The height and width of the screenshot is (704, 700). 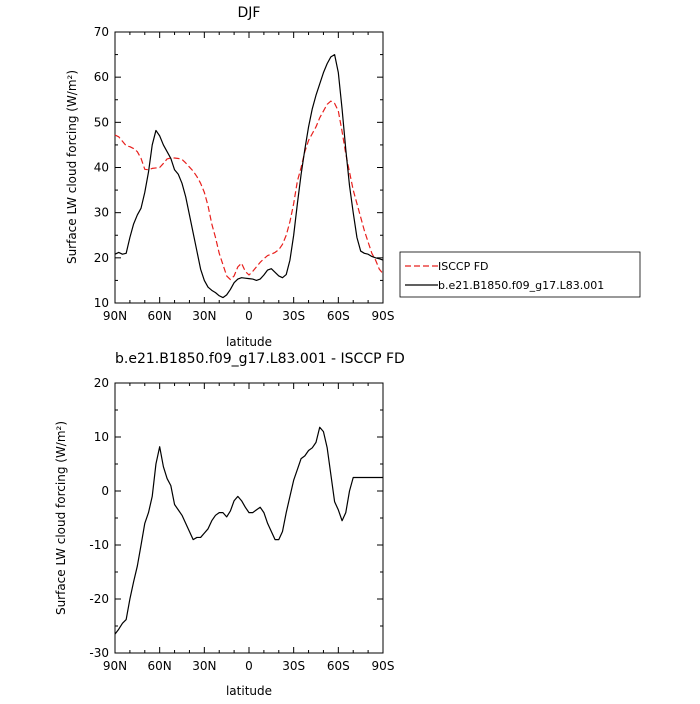 I want to click on top-x-axis-label: latitude, so click(x=249, y=342).